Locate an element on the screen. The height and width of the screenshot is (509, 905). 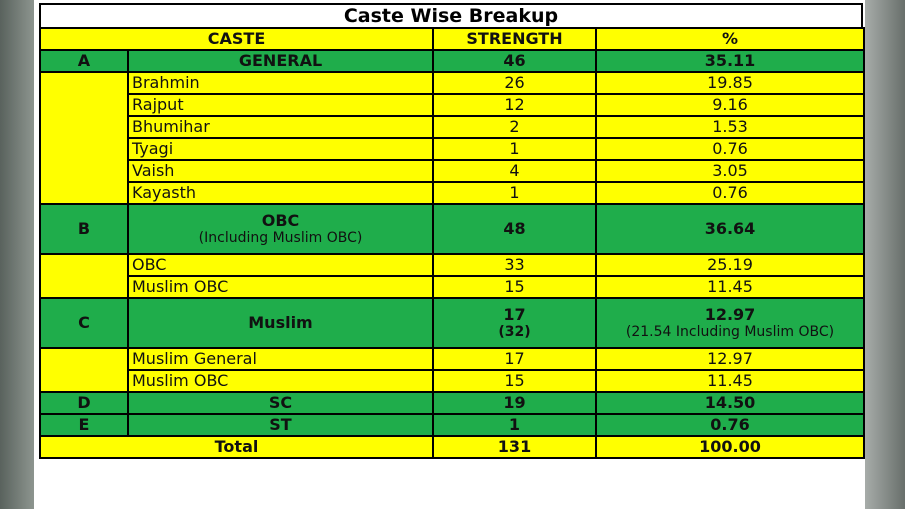
table-row: Muslim General 17 12.97 is located at coordinates (452, 370).